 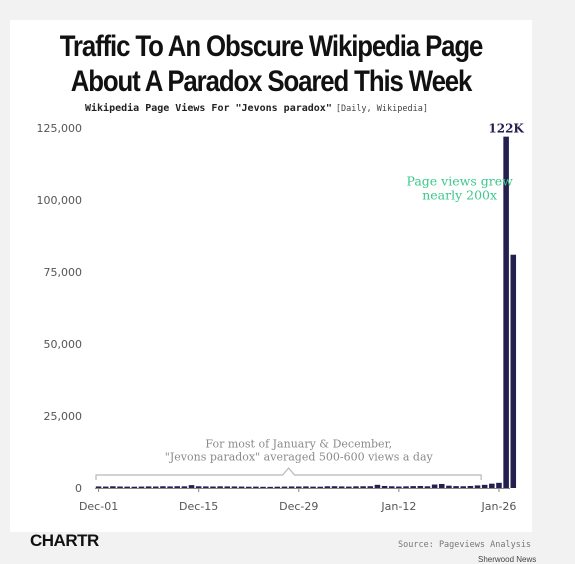 What do you see at coordinates (271, 81) in the screenshot?
I see `chart-title-line-2: About A Paradox Soared This Week` at bounding box center [271, 81].